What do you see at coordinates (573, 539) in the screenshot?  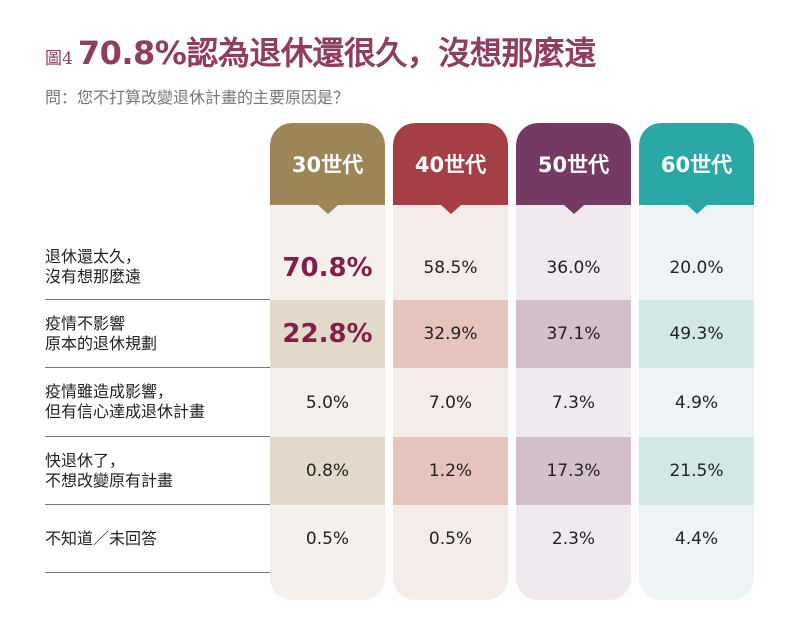 I see `table-cell: 2.3%` at bounding box center [573, 539].